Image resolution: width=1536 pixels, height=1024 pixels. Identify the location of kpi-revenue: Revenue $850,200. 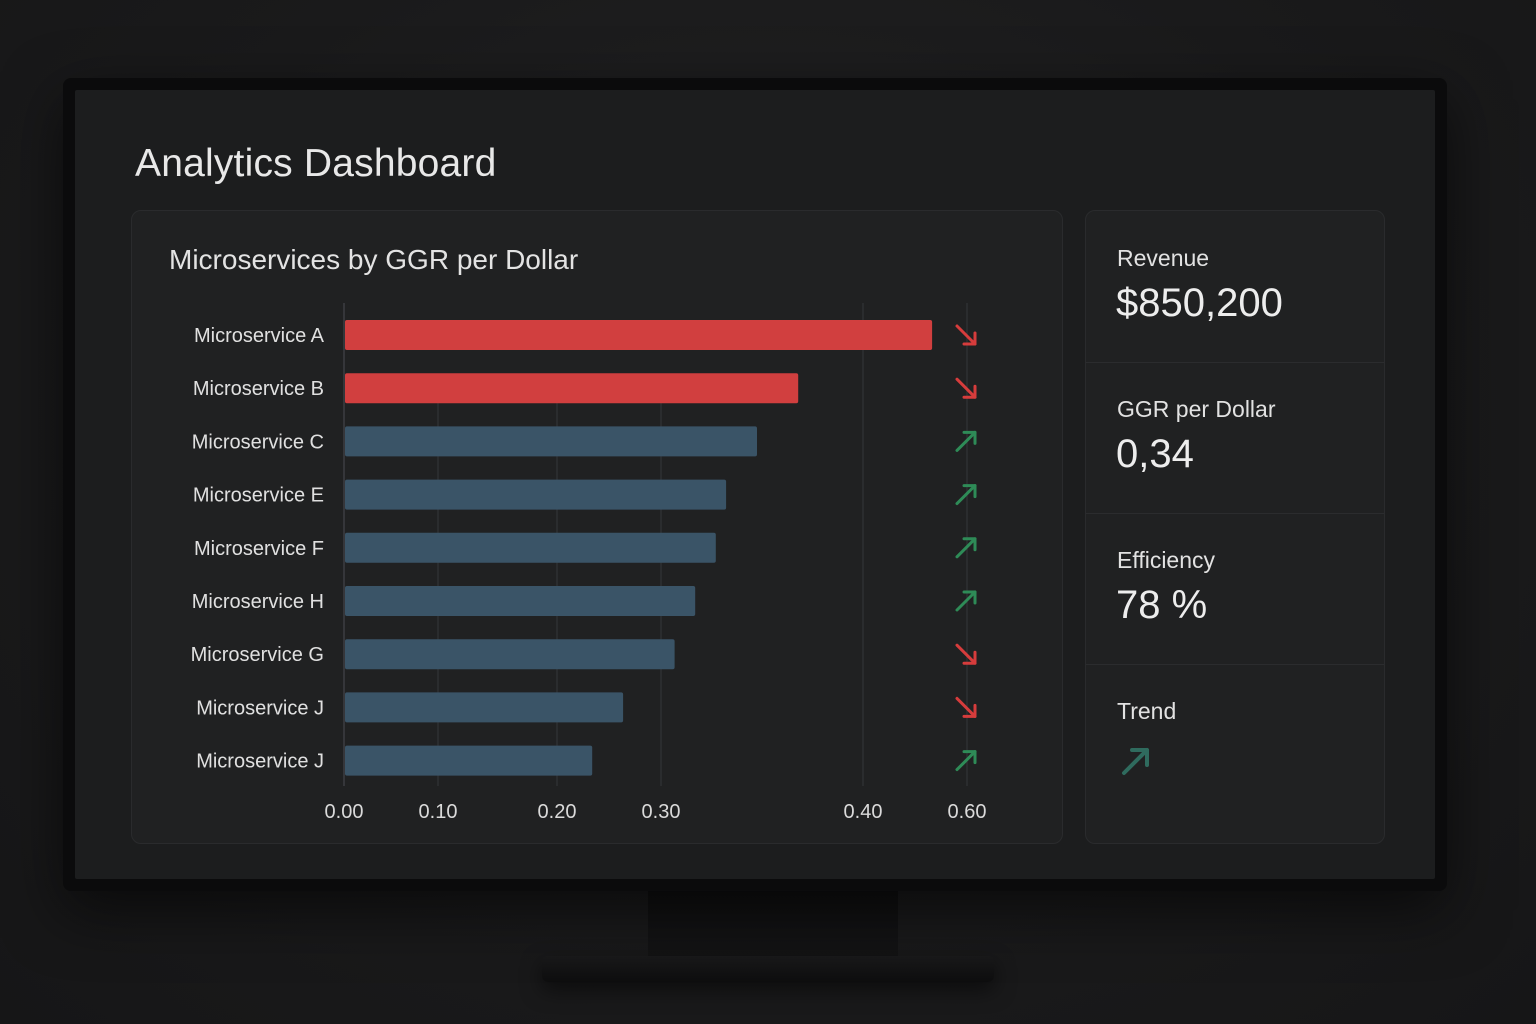
(1235, 287).